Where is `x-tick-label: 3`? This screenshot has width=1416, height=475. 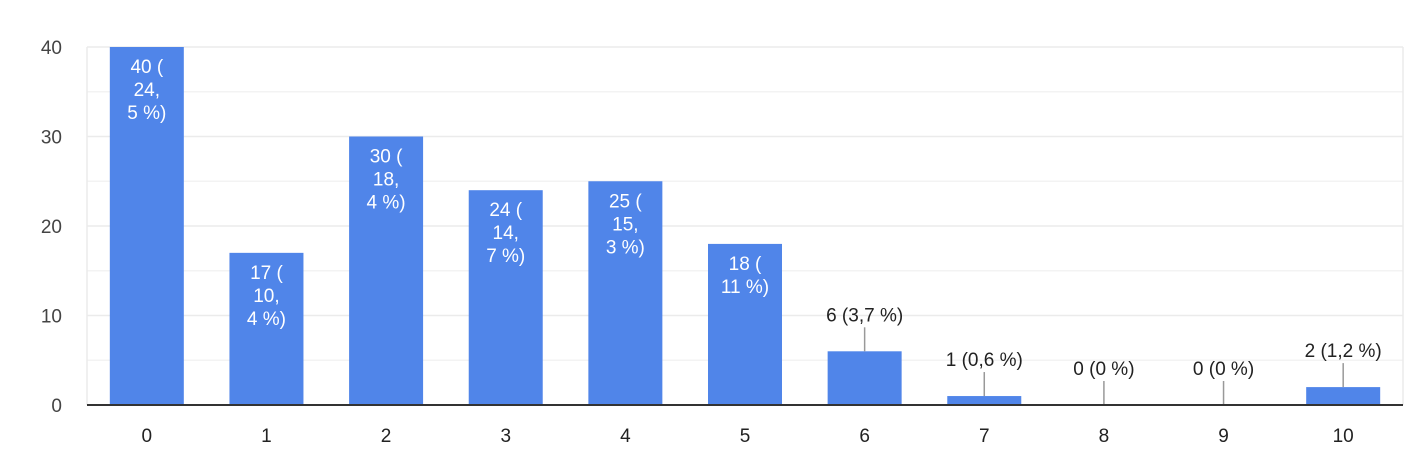 x-tick-label: 3 is located at coordinates (505, 436).